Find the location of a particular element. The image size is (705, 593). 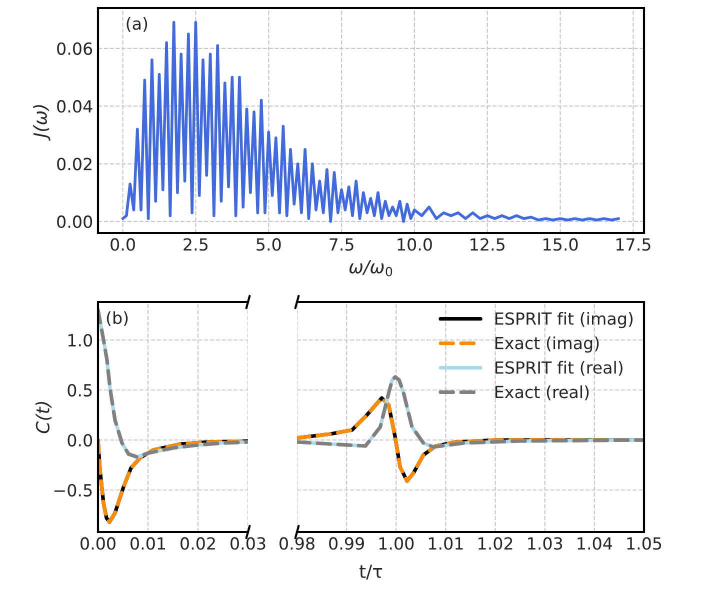

x-tick-label: 5.0 is located at coordinates (268, 244).